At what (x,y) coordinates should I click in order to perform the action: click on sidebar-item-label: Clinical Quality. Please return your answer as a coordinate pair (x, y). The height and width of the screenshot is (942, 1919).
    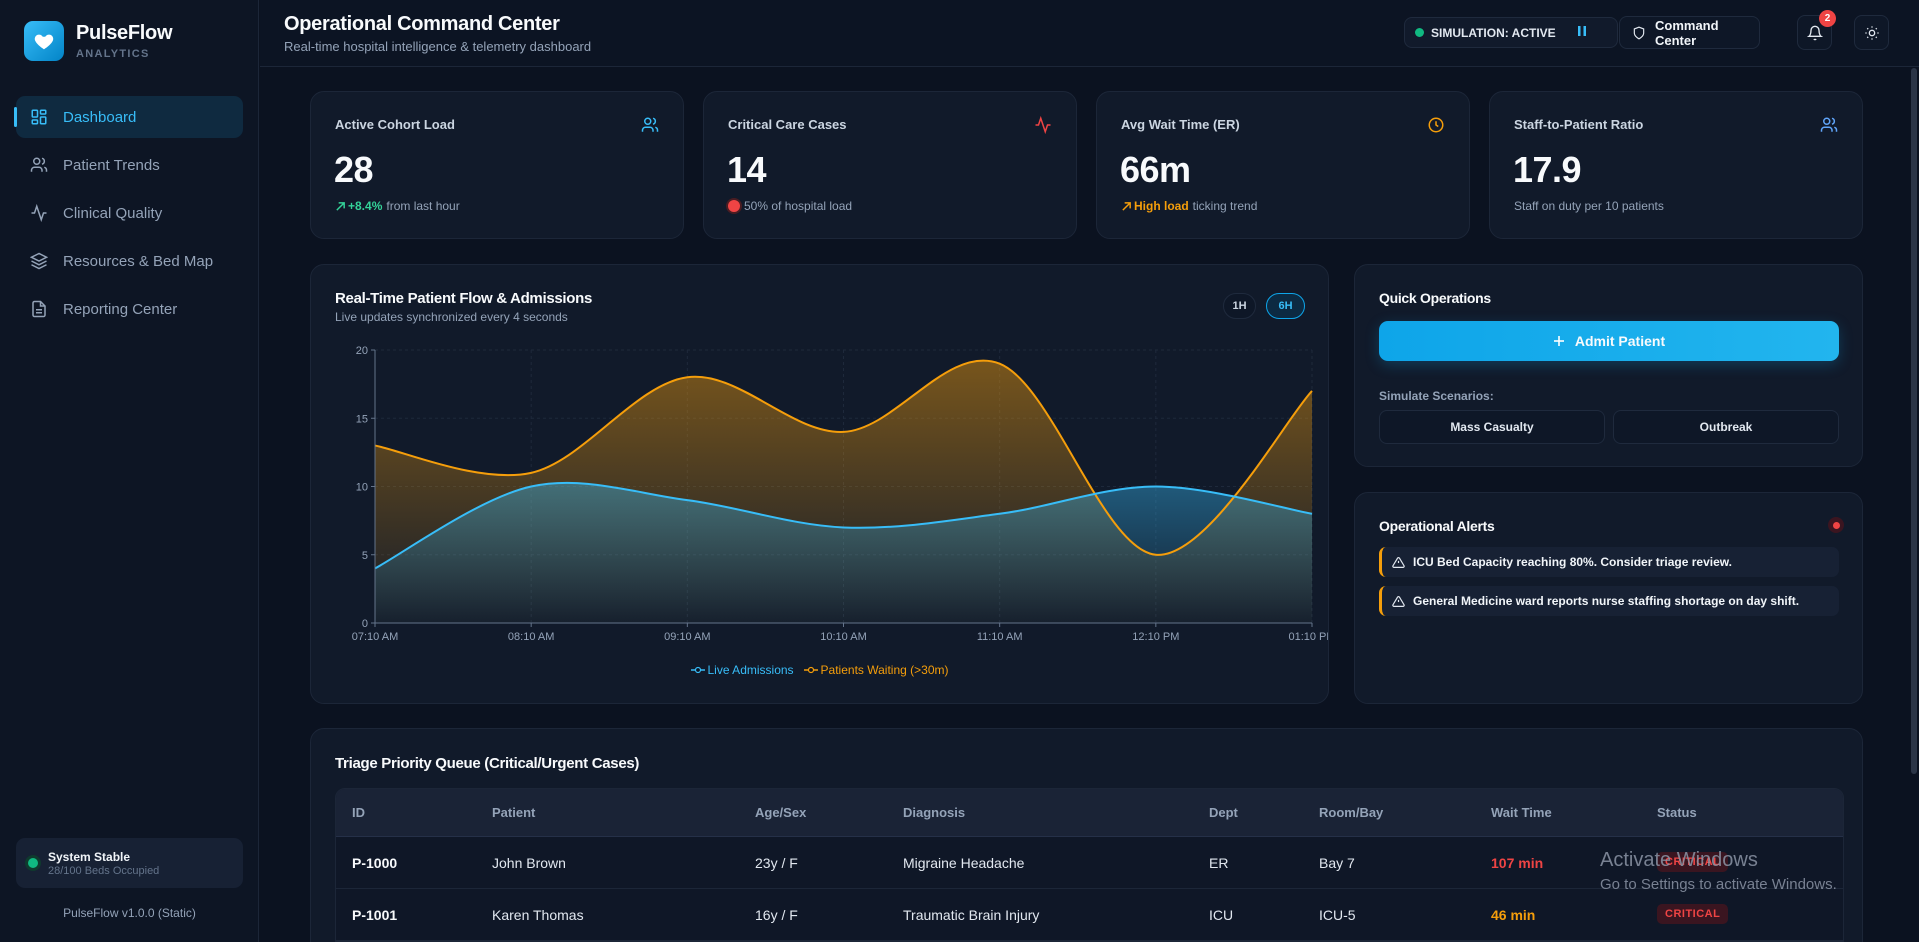
    Looking at the image, I should click on (113, 213).